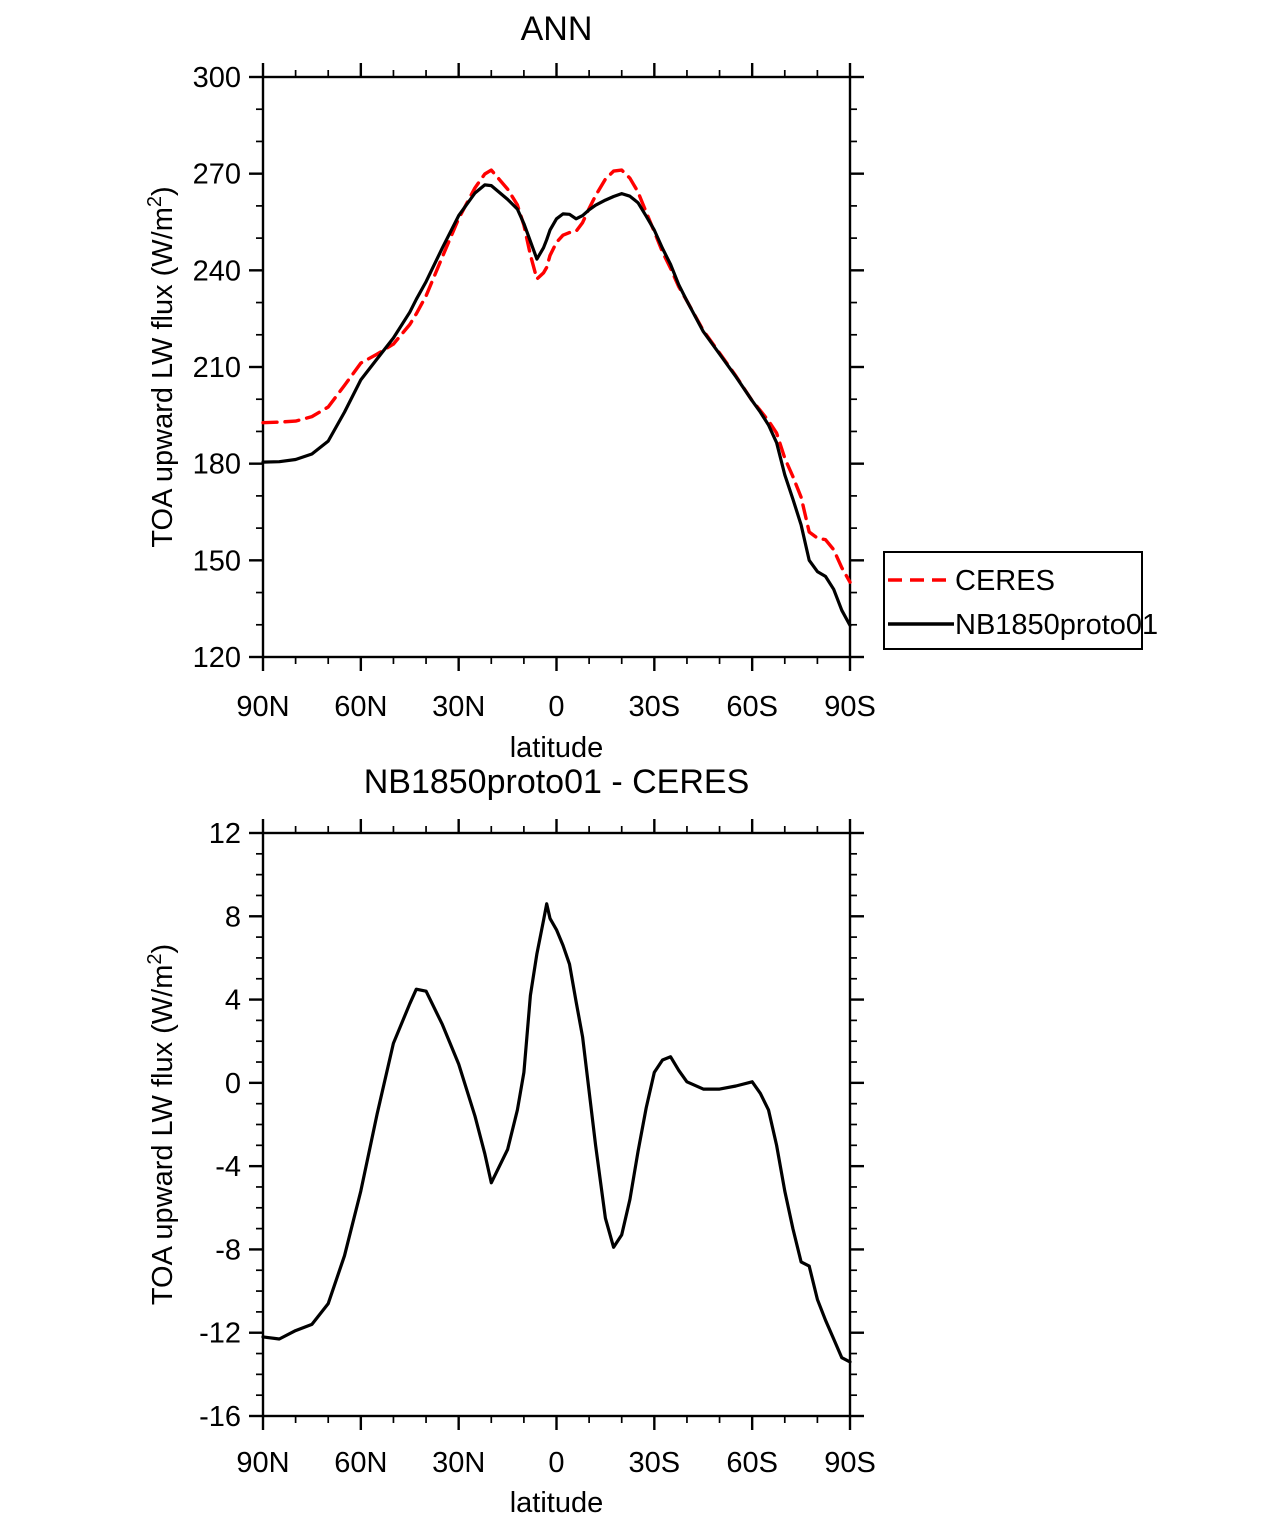 This screenshot has width=1285, height=1517. Describe the element at coordinates (556, 376) in the screenshot. I see `curve-ceres` at that location.